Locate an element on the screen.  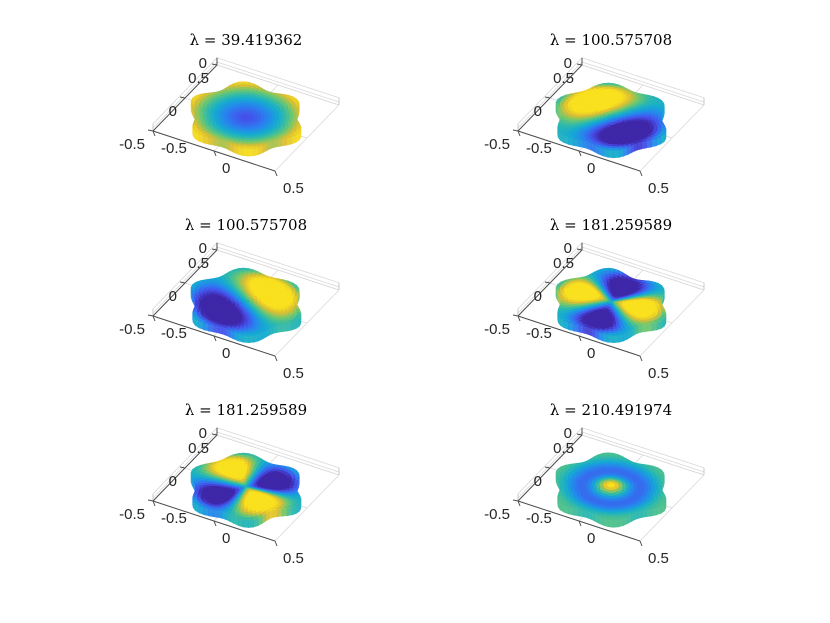
subplot-2: λ = 100.575708-0.500.5-0.500.50 is located at coordinates (594, 114).